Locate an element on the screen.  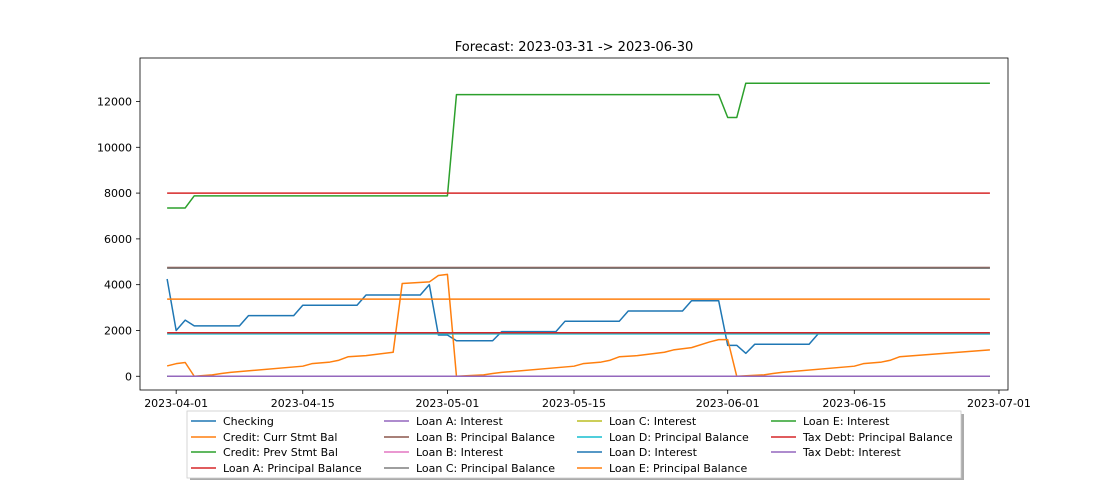
legend-label: Loan D: Interest is located at coordinates (653, 452).